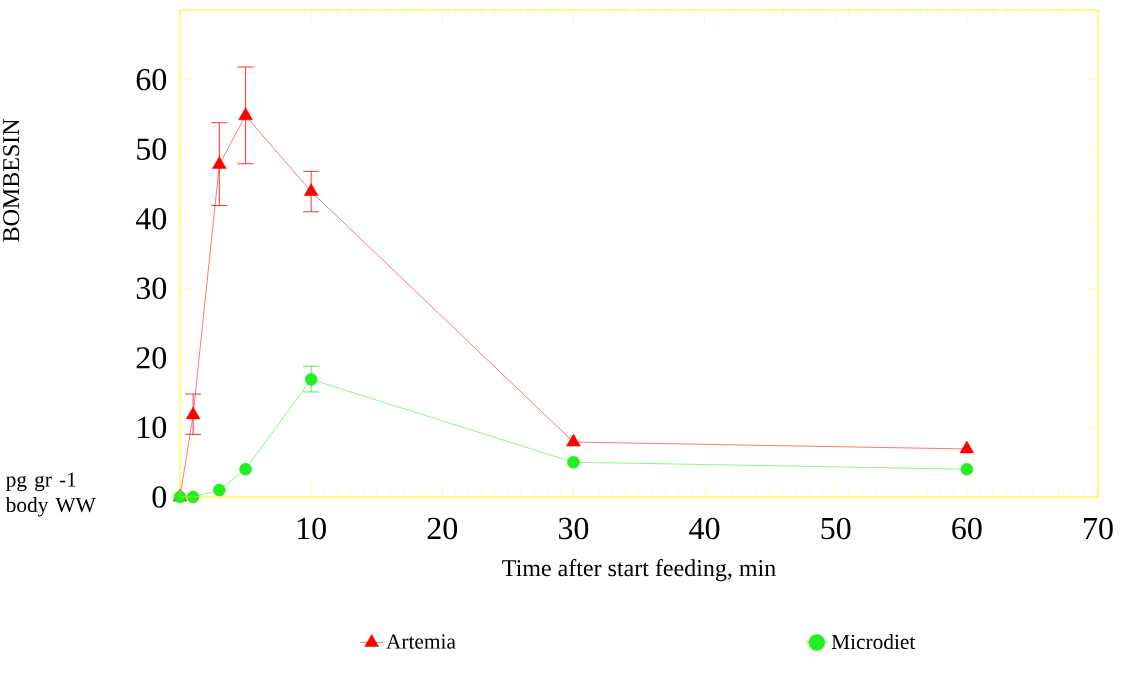  I want to click on y-tick-label: 20, so click(151, 358).